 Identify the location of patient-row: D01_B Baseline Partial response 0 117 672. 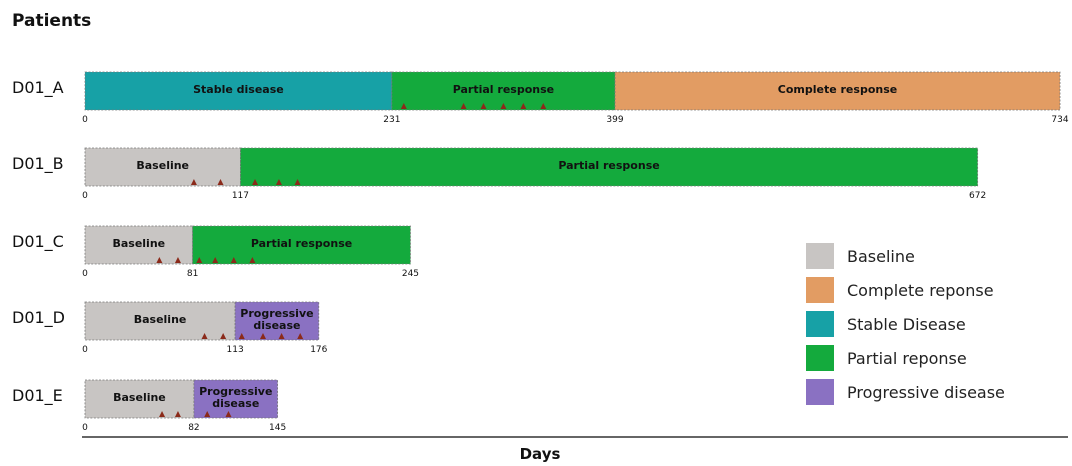
(499, 174).